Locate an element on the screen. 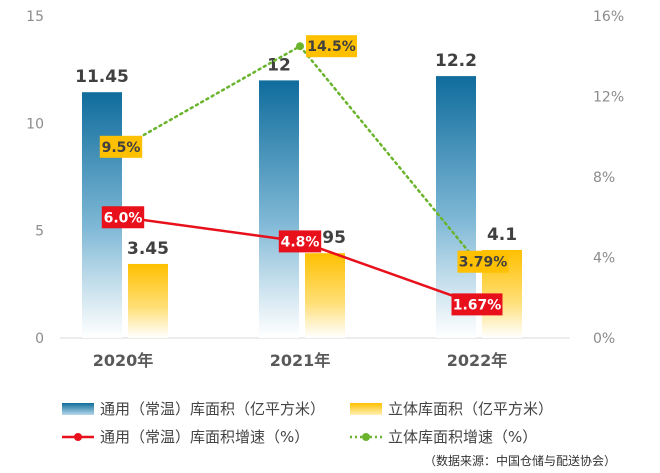 The width and height of the screenshot is (660, 473). bar-data-label: 11.45 is located at coordinates (102, 77).